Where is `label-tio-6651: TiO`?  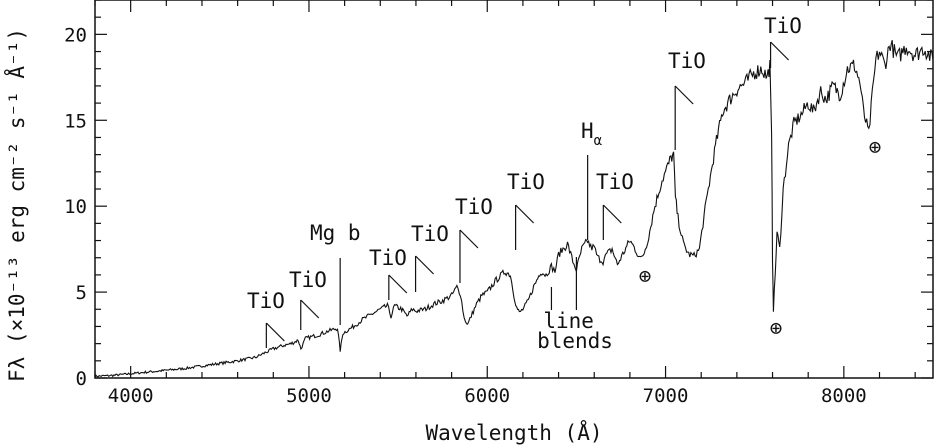 label-tio-6651: TiO is located at coordinates (615, 182).